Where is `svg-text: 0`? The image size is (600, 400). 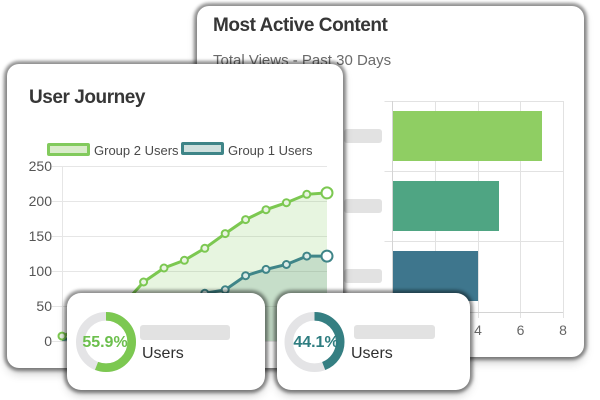 svg-text: 0 is located at coordinates (48, 341).